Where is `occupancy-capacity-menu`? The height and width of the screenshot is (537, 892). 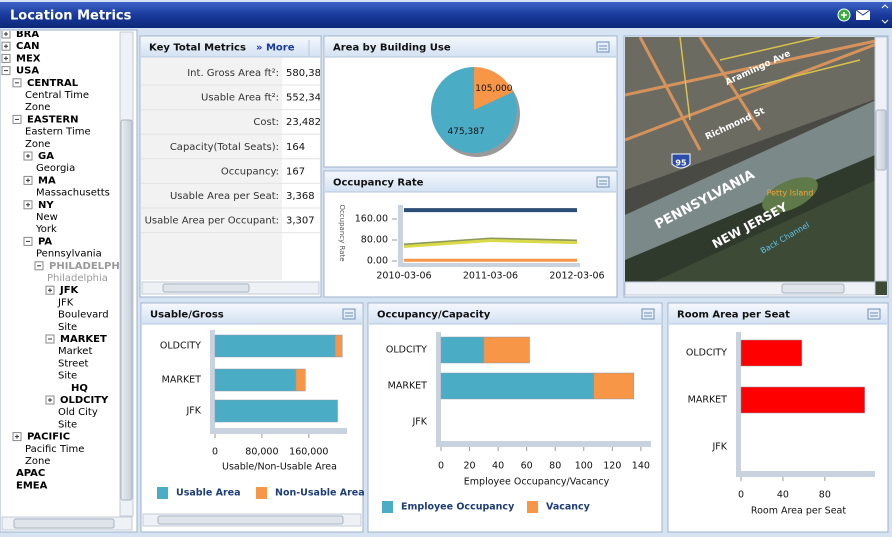
occupancy-capacity-menu is located at coordinates (648, 314).